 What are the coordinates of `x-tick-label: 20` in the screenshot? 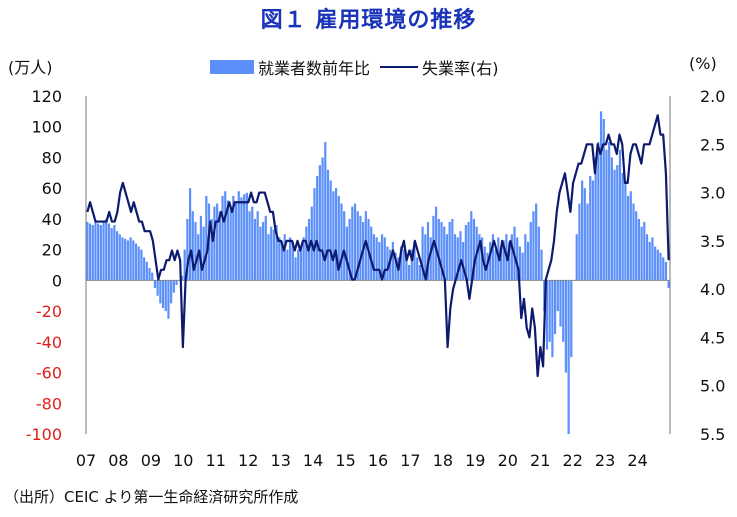 It's located at (508, 460).